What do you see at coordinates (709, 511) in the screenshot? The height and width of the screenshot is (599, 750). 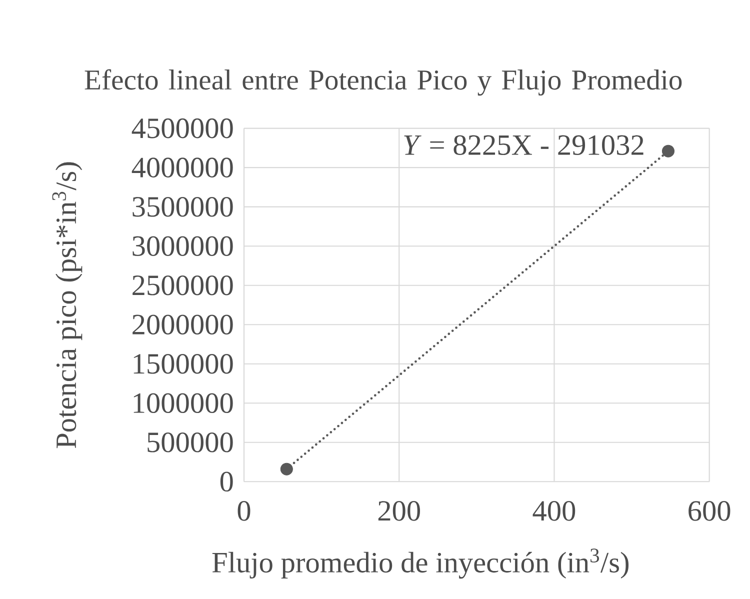 I see `x-tick-label: 600` at bounding box center [709, 511].